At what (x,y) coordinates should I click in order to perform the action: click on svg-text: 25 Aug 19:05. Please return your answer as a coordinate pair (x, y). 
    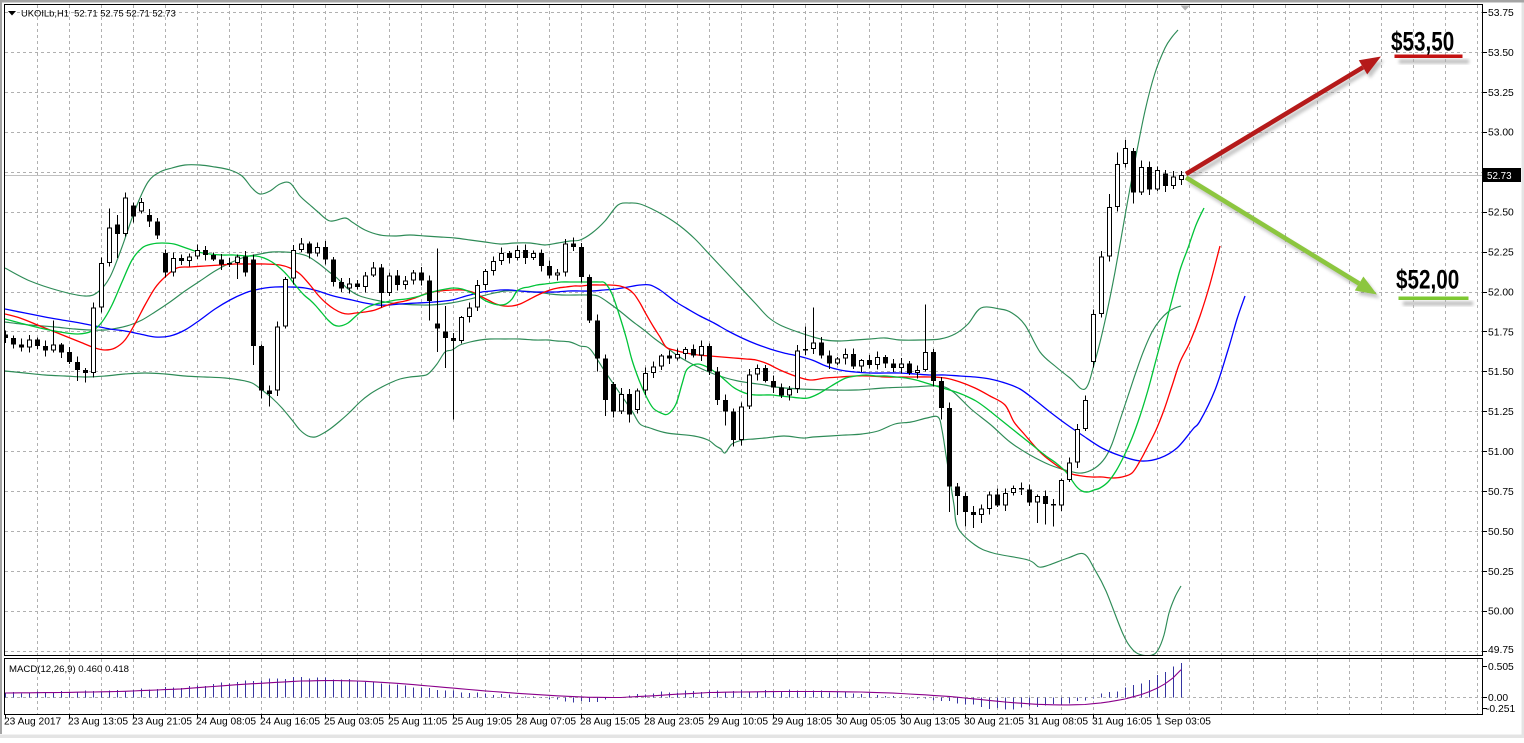
    Looking at the image, I should click on (482, 722).